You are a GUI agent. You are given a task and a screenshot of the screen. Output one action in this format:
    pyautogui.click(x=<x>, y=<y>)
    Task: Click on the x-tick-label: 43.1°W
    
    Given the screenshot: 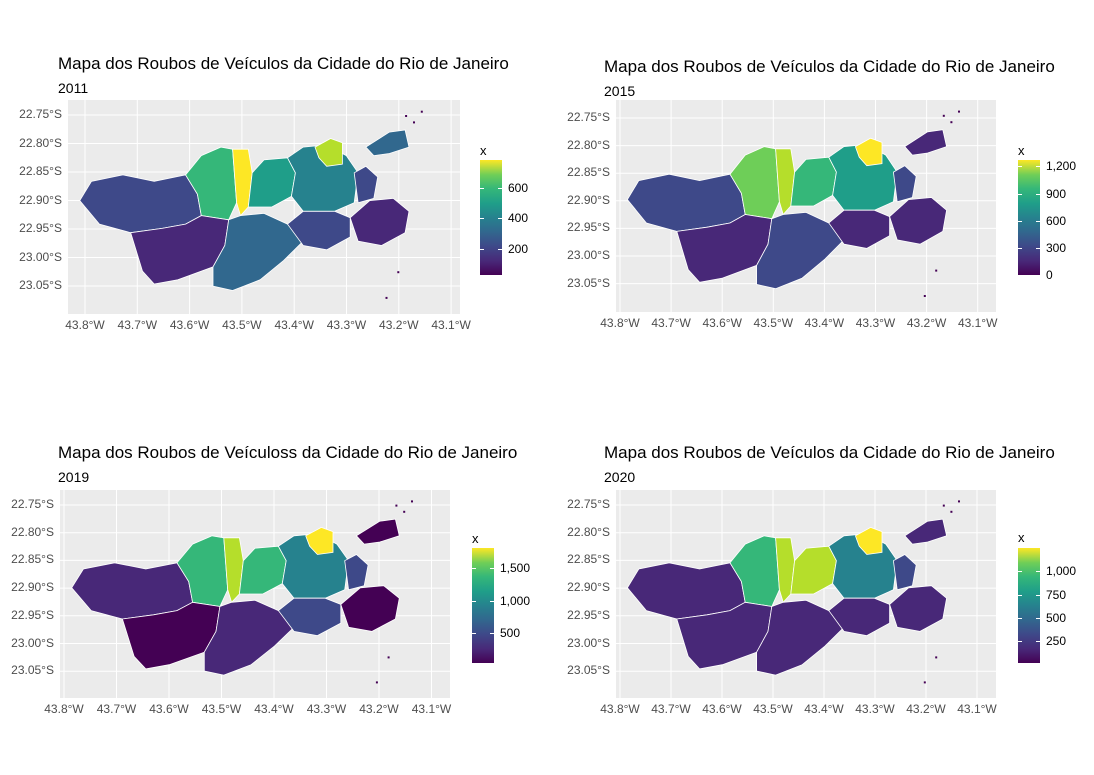 What is the action you would take?
    pyautogui.click(x=451, y=325)
    